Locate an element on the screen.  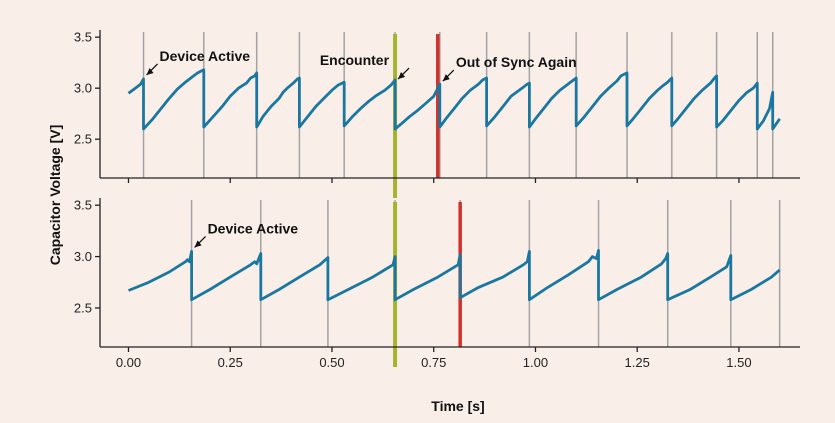
x-tick-label-4: 1.00 is located at coordinates (535, 362).